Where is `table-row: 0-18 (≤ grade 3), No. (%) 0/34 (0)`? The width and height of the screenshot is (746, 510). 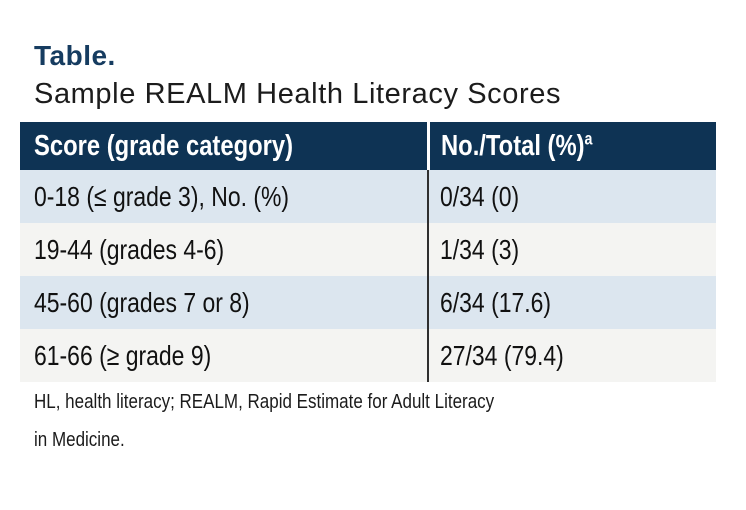
table-row: 0-18 (≤ grade 3), No. (%) 0/34 (0) is located at coordinates (368, 196).